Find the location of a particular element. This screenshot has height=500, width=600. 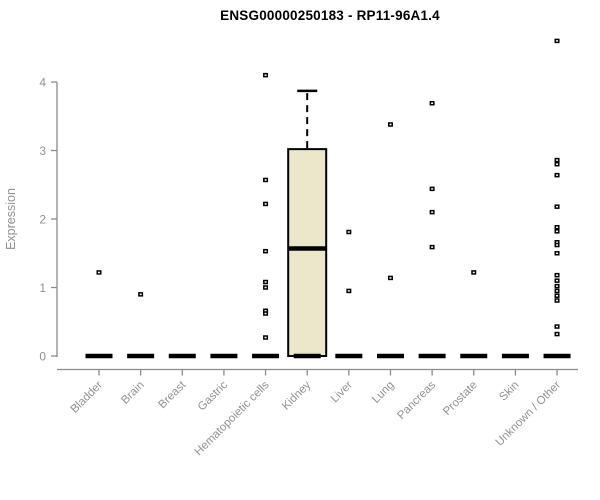

x-tick-label: Brain is located at coordinates (132, 392).